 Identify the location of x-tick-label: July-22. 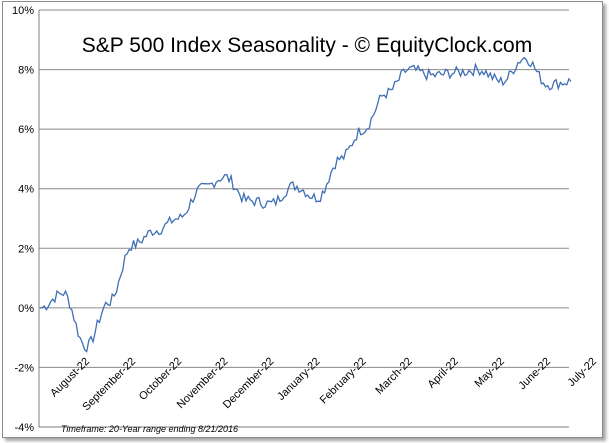
(583, 372).